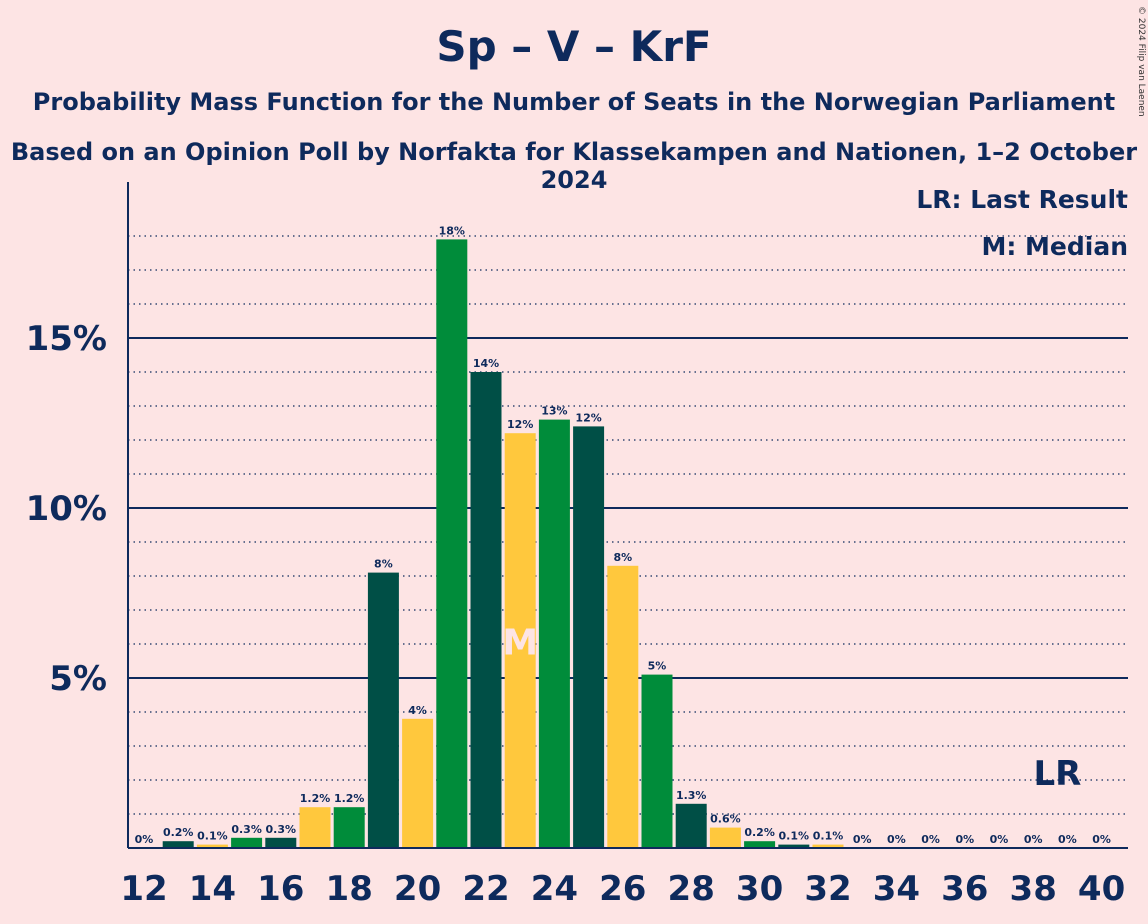 The width and height of the screenshot is (1148, 924). What do you see at coordinates (896, 889) in the screenshot?
I see `x-tick-label: 34` at bounding box center [896, 889].